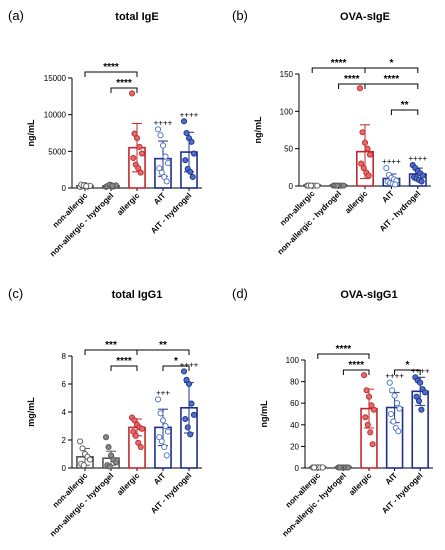 The image size is (445, 550). I want to click on y-tick-label: 60, so click(294, 403).